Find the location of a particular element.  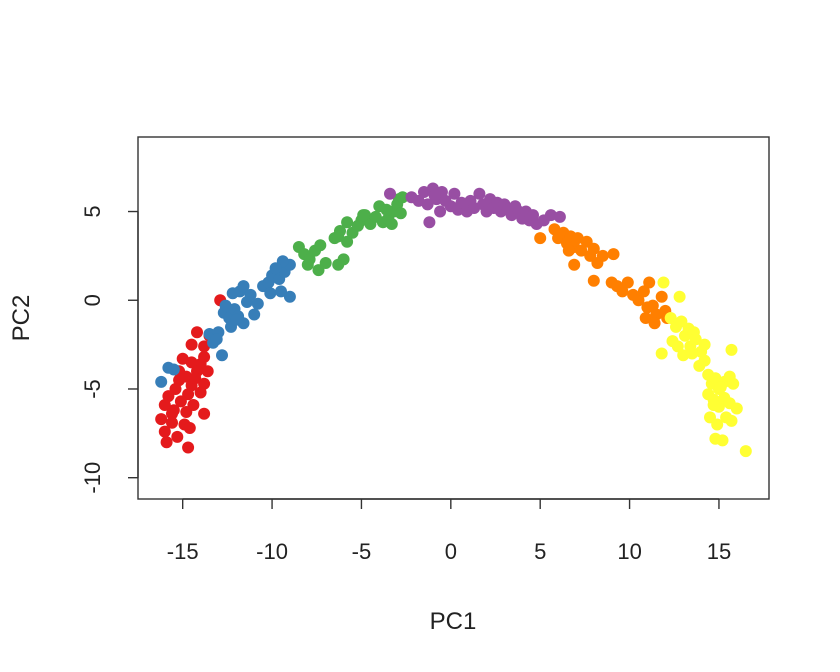

y-tick-label: 5 is located at coordinates (92, 211).